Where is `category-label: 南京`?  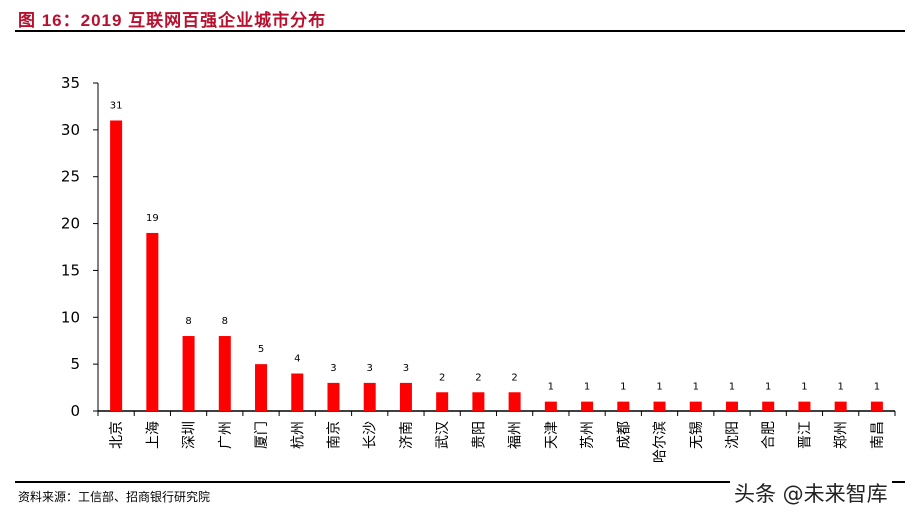
category-label: 南京 is located at coordinates (334, 435).